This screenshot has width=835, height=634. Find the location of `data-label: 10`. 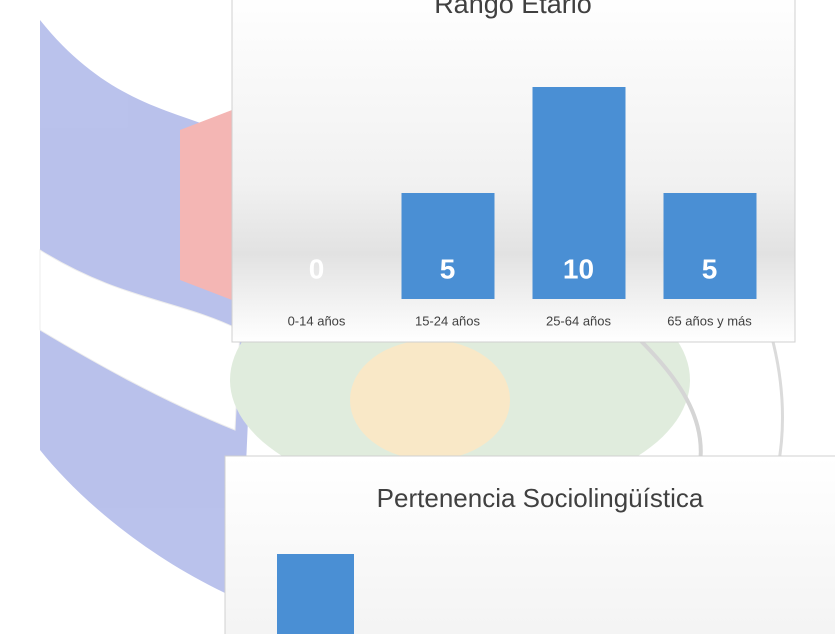

data-label: 10 is located at coordinates (578, 268).